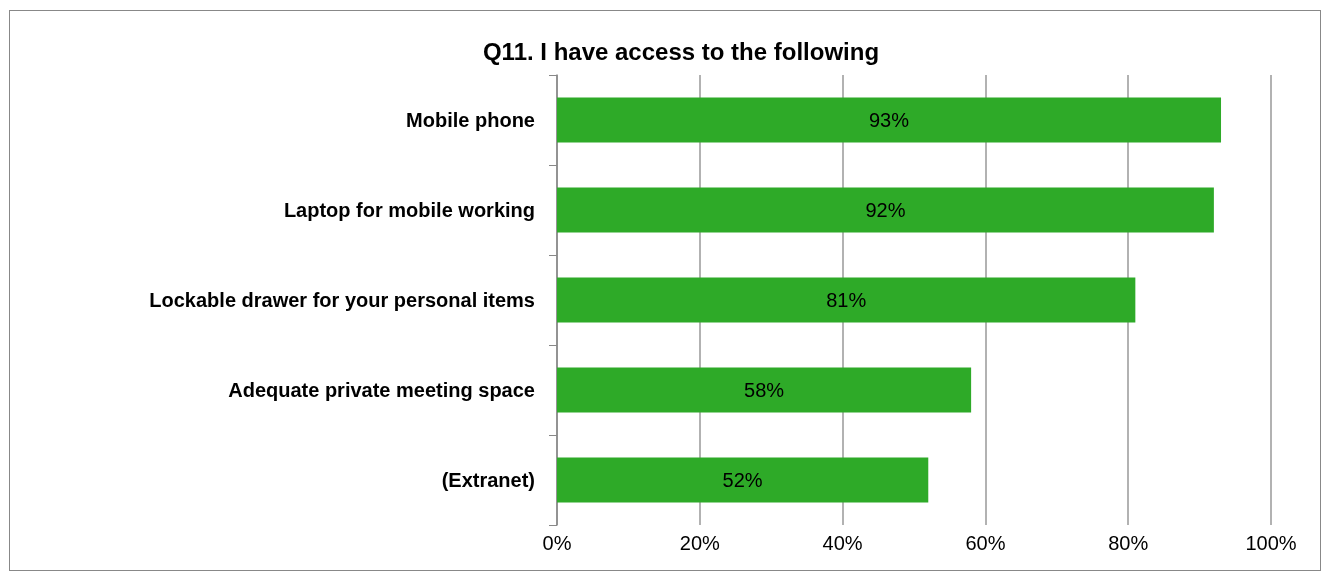 This screenshot has height=571, width=1329. I want to click on y-tick-label: Laptop for mobile working, so click(409, 210).